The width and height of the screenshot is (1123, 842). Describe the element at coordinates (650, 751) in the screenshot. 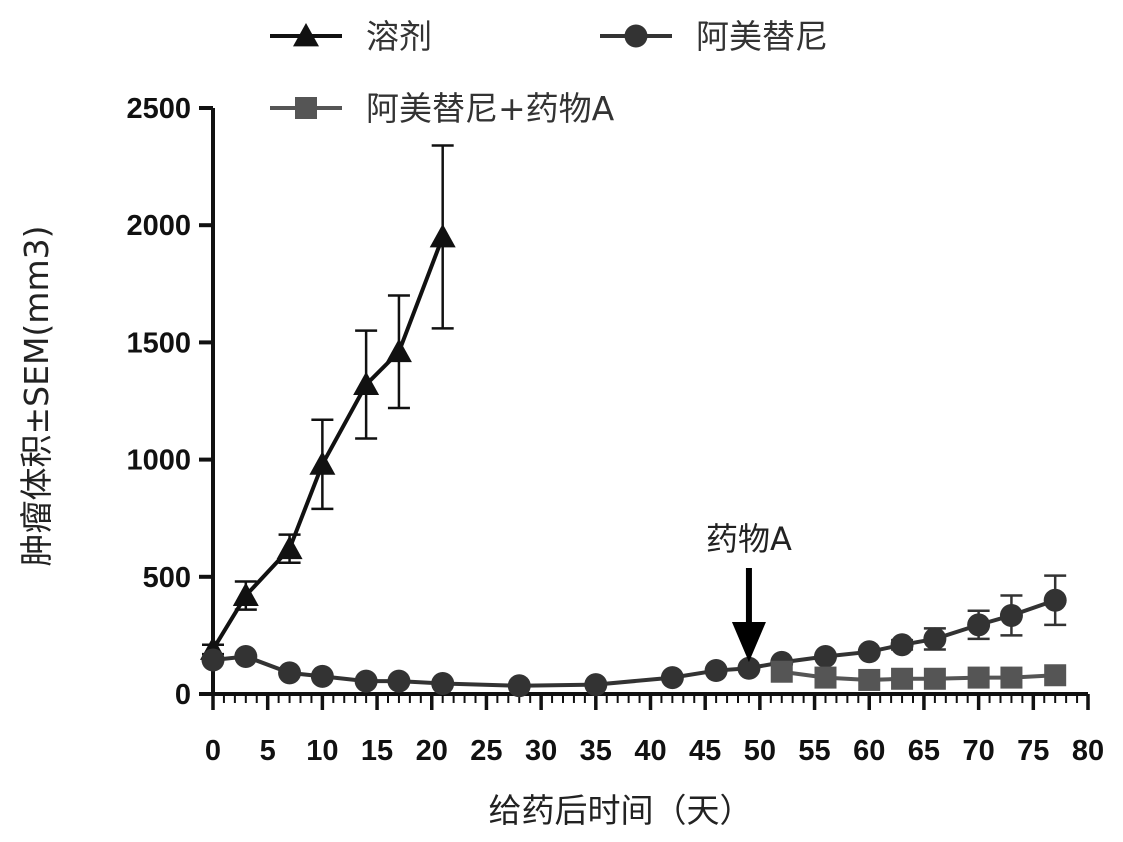

I see `x-tick-label: 40` at that location.